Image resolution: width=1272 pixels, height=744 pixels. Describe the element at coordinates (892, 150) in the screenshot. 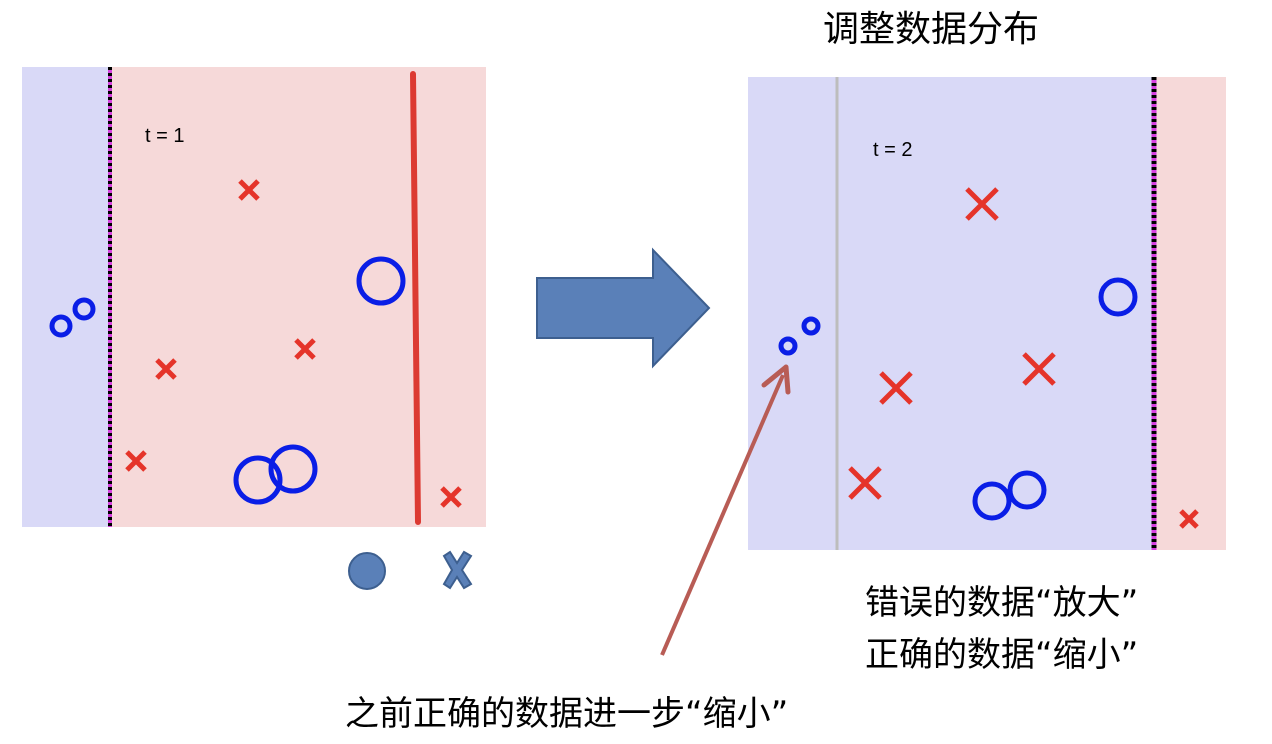

I see `iteration-label: t = 2` at that location.